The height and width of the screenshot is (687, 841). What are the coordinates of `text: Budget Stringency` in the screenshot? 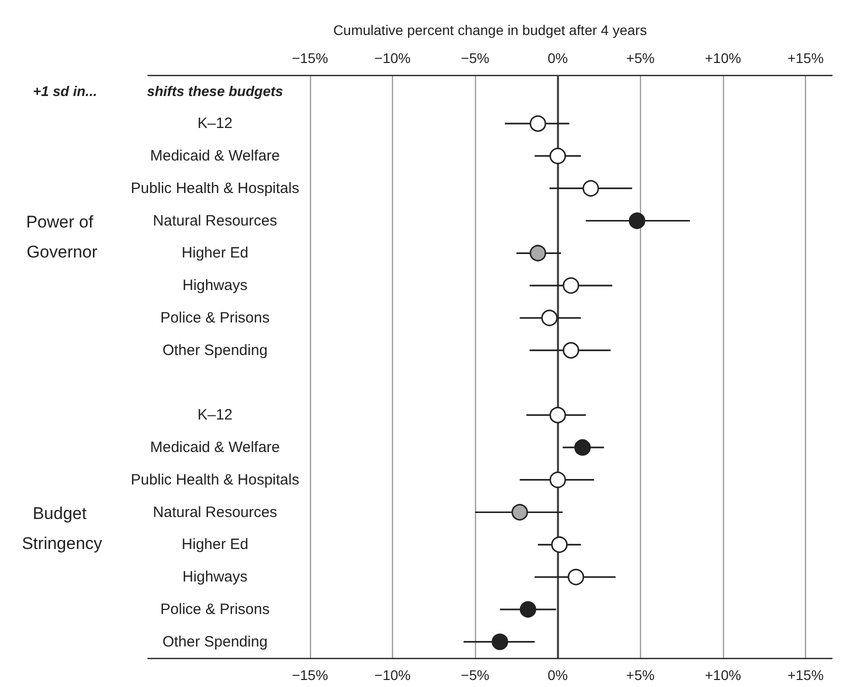 It's located at (62, 528).